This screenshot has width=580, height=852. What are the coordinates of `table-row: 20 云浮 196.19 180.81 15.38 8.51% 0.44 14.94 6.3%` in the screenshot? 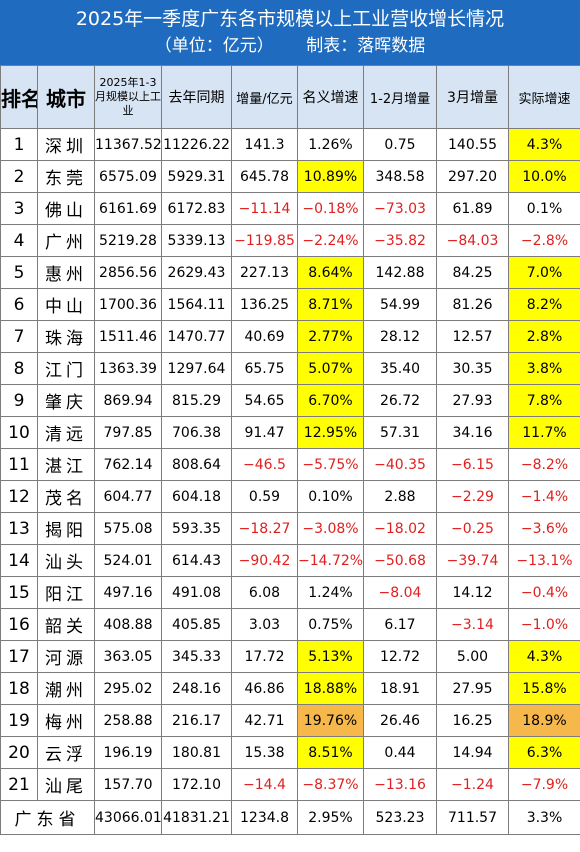 It's located at (290, 752).